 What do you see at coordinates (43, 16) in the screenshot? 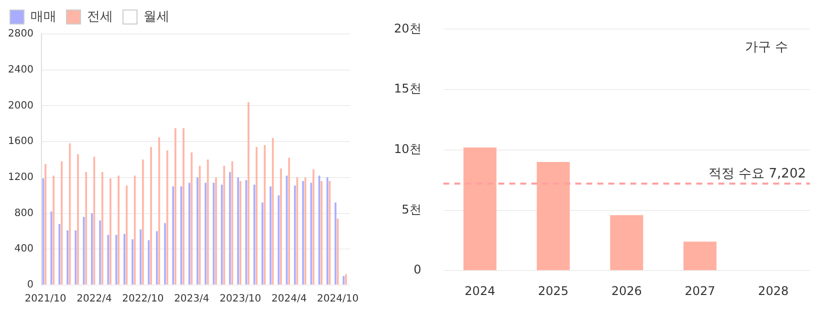
I see `legend-label: 매매` at bounding box center [43, 16].